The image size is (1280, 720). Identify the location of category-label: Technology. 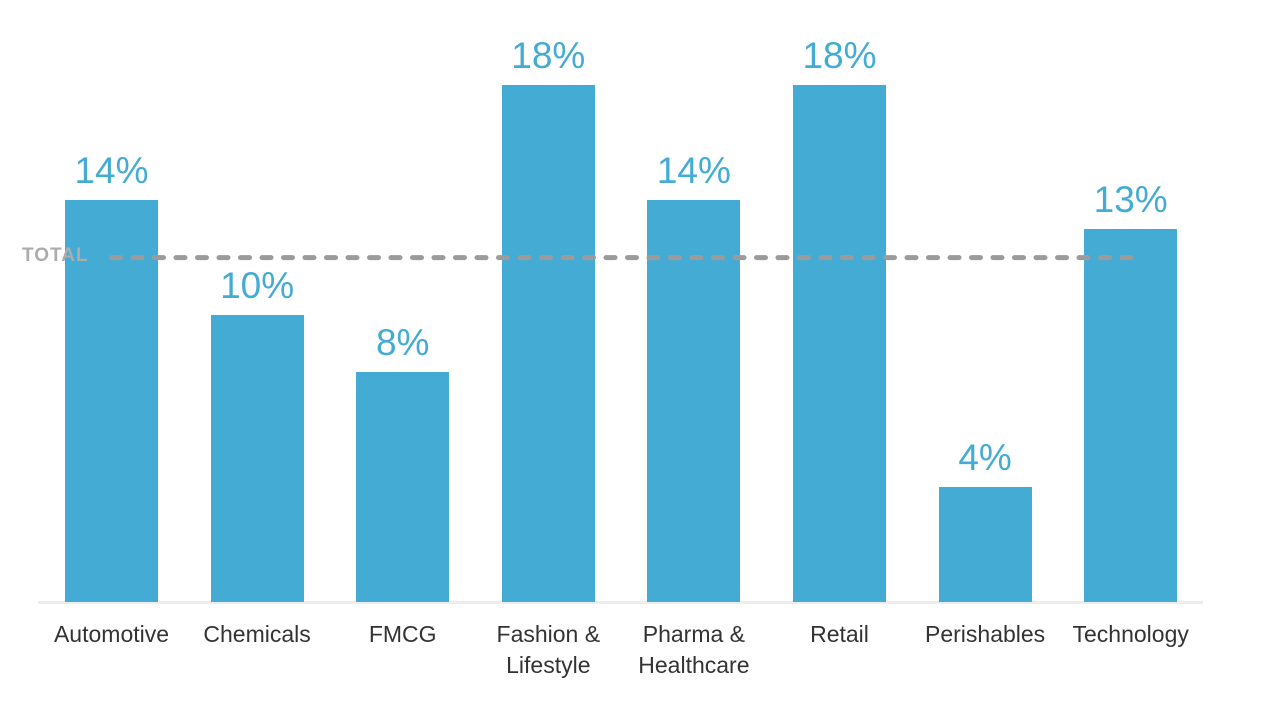
(1130, 634).